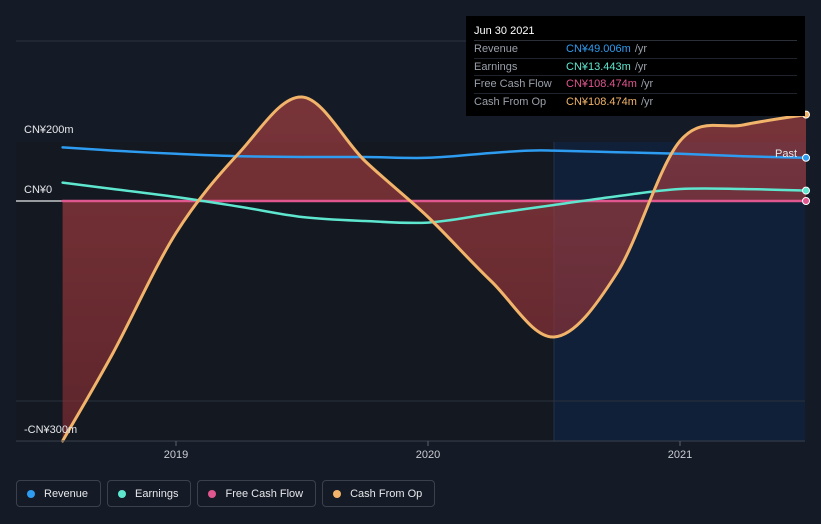  I want to click on legend-item-revenue: Revenue, so click(59, 493).